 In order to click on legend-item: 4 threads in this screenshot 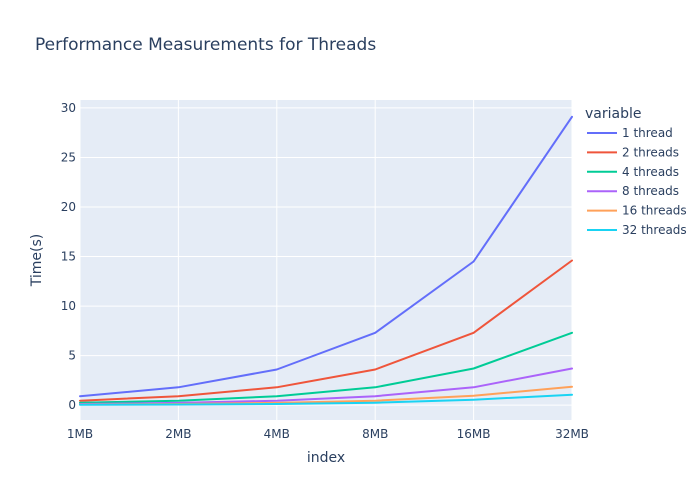, I will do `click(633, 172)`.